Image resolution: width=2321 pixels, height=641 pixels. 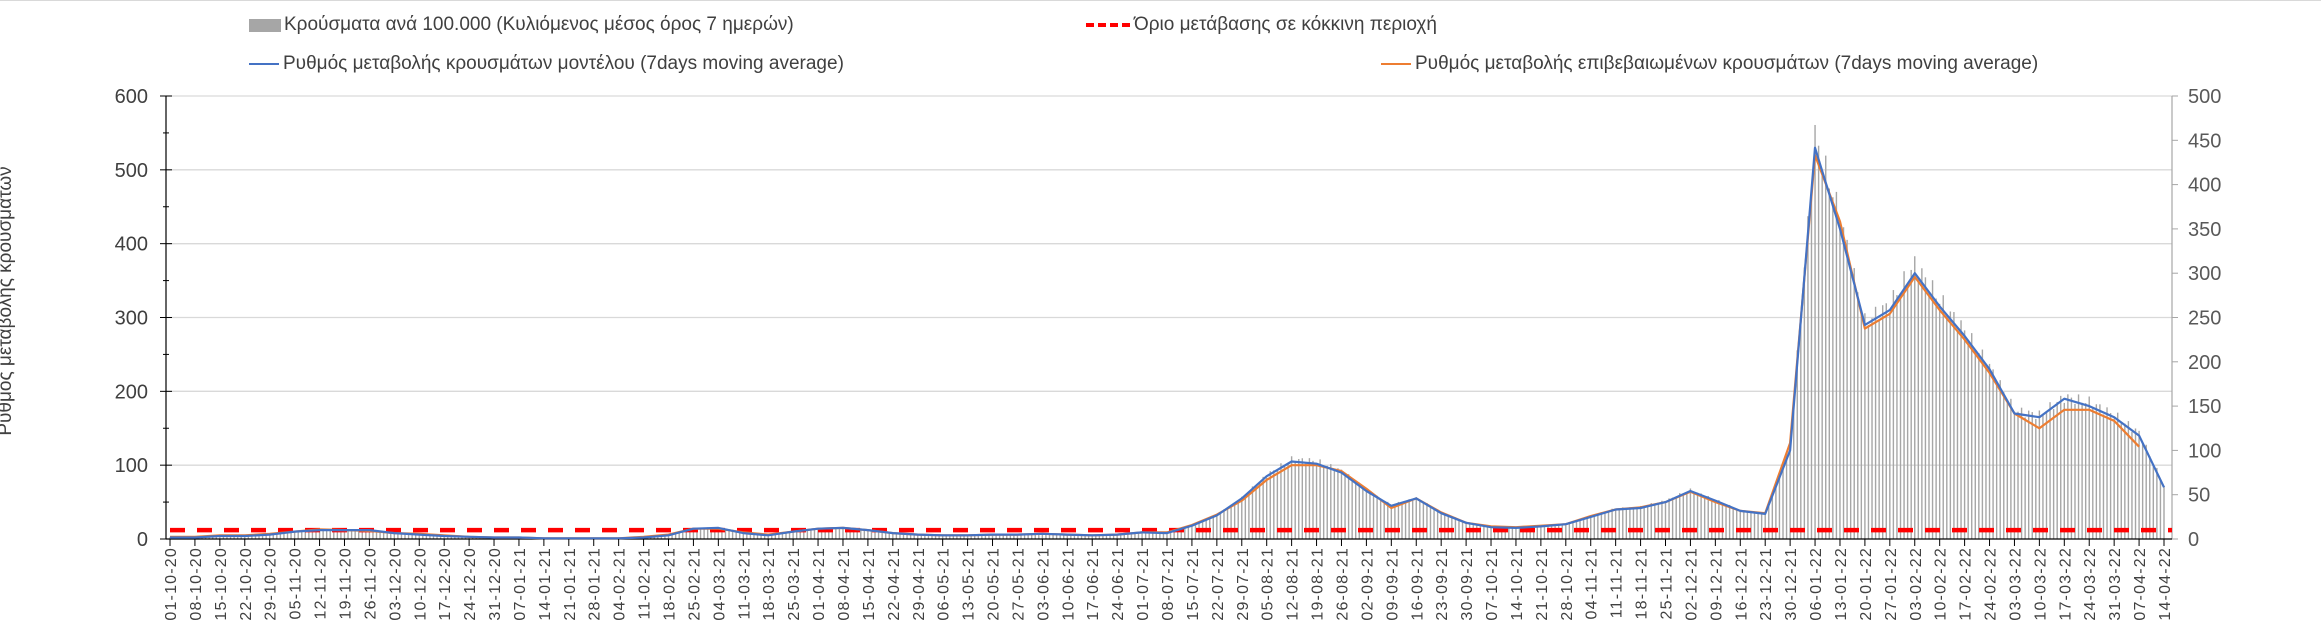 I want to click on x-tick-label: 10-02-22, so click(x=1941, y=584).